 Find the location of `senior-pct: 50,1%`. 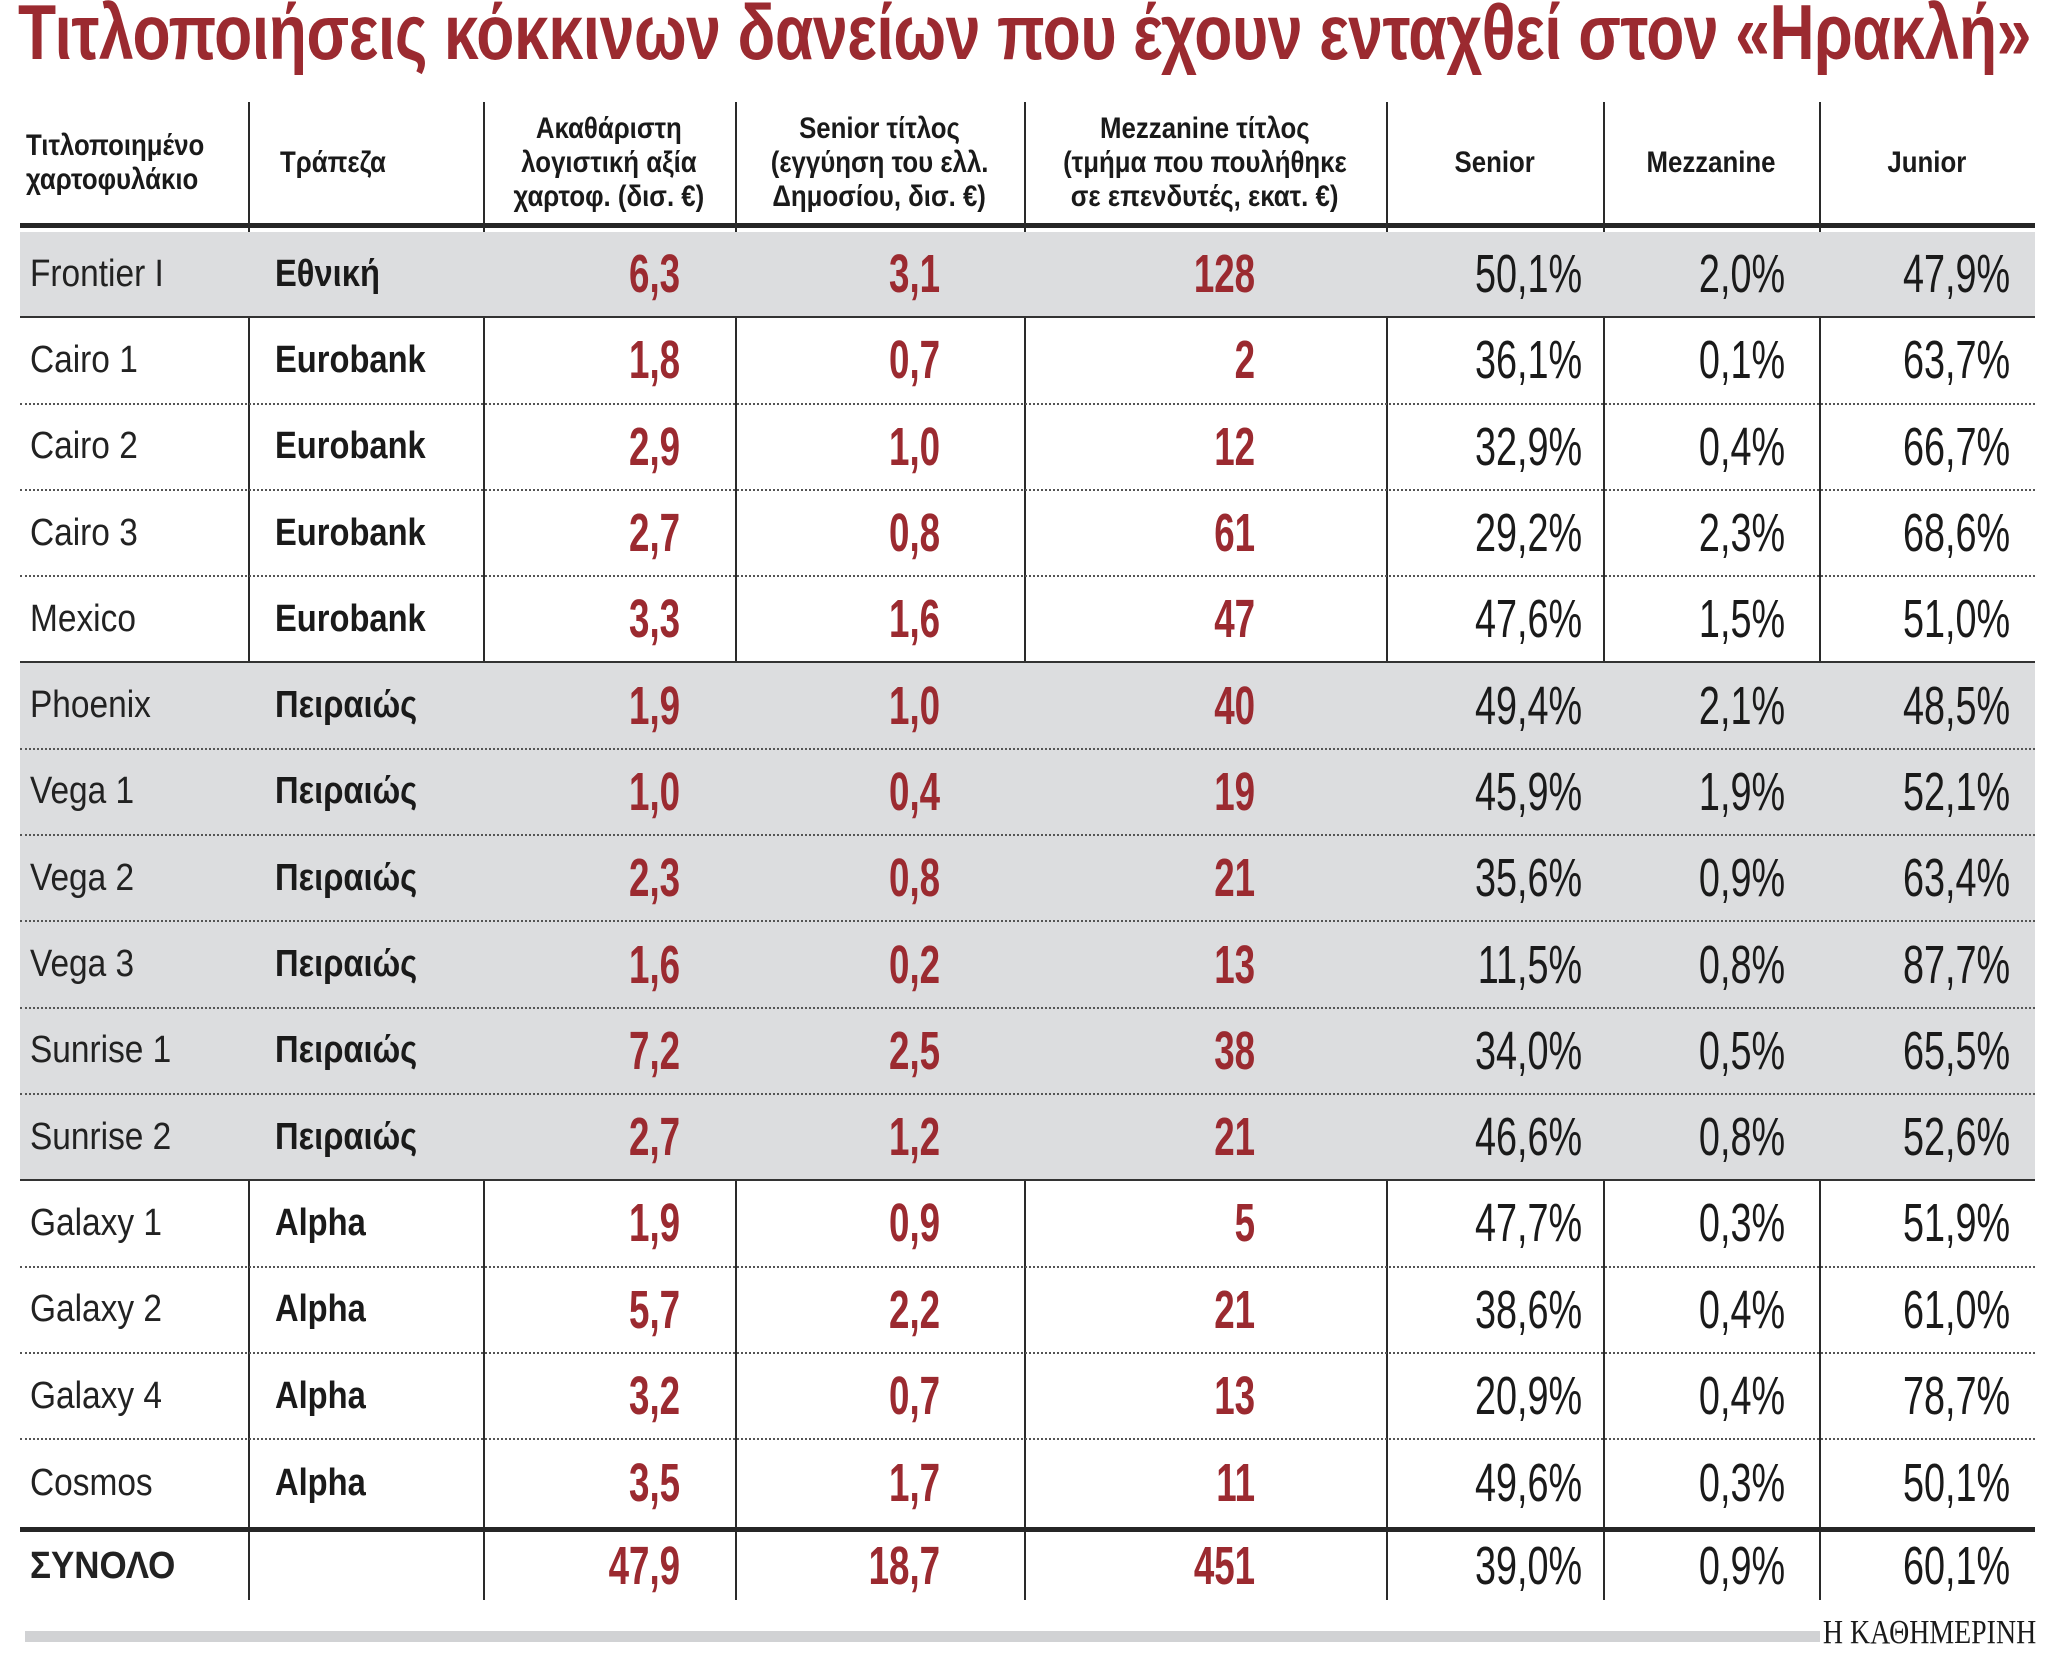

senior-pct: 50,1% is located at coordinates (1528, 274).